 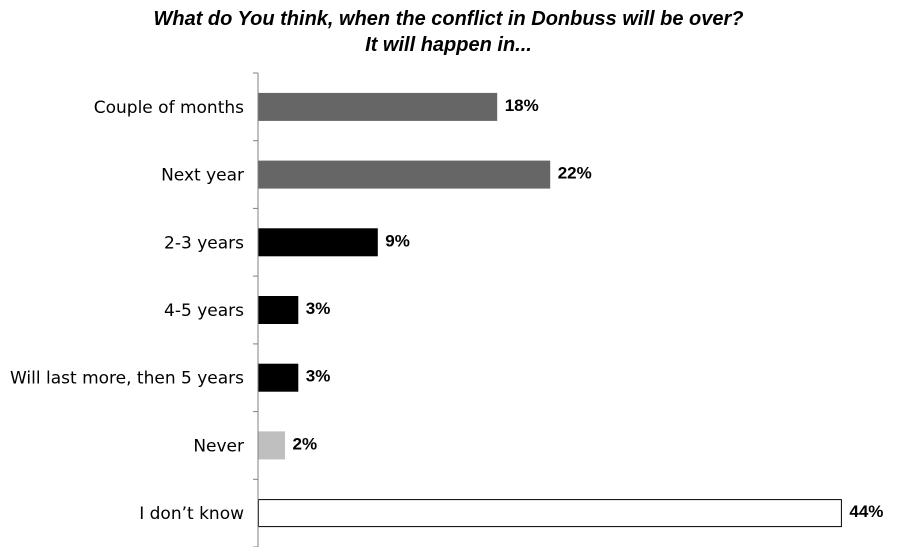 I want to click on category-label: 4-5 years, so click(x=204, y=311).